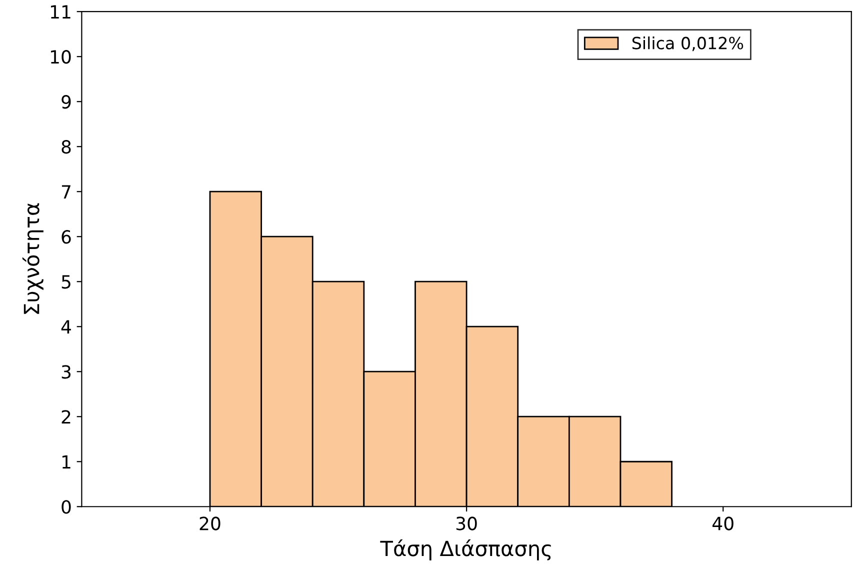 The width and height of the screenshot is (860, 579). What do you see at coordinates (33, 258) in the screenshot?
I see `y-axis-title: Συχνότητα` at bounding box center [33, 258].